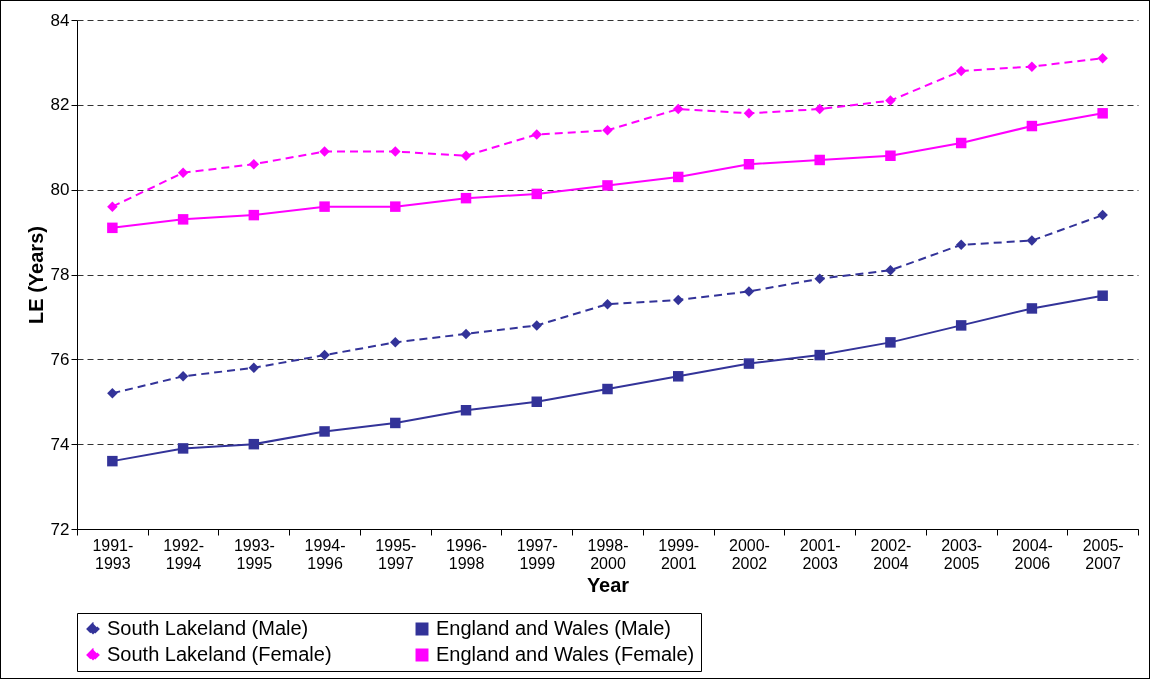 This screenshot has width=1152, height=681. I want to click on y-axis-title: LE (Years), so click(35, 275).